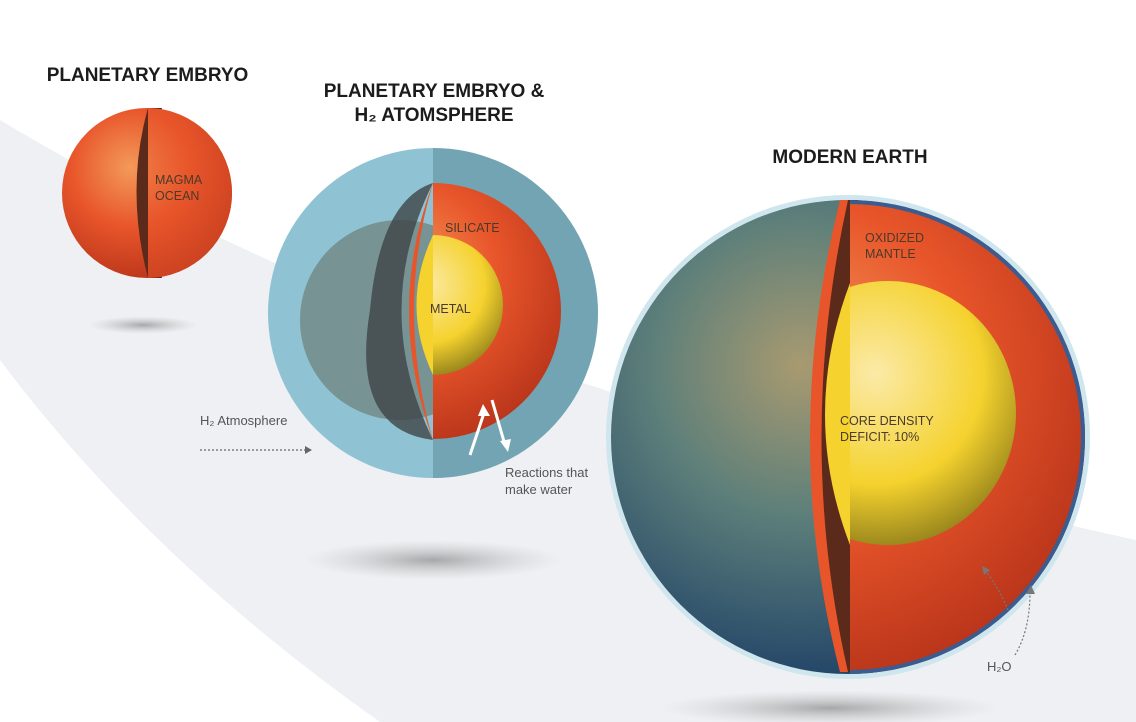 This screenshot has height=722, width=1136. What do you see at coordinates (830, 706) in the screenshot?
I see `earth-shadow` at bounding box center [830, 706].